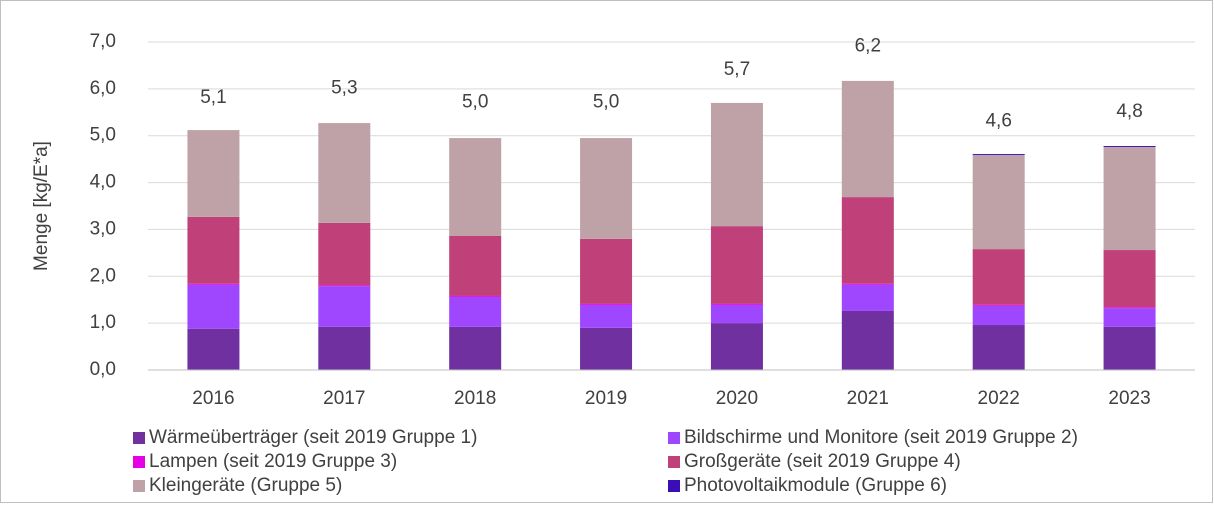 Image resolution: width=1214 pixels, height=509 pixels. What do you see at coordinates (41, 206) in the screenshot?
I see `y-axis-label: Menge [kg/E*a]` at bounding box center [41, 206].